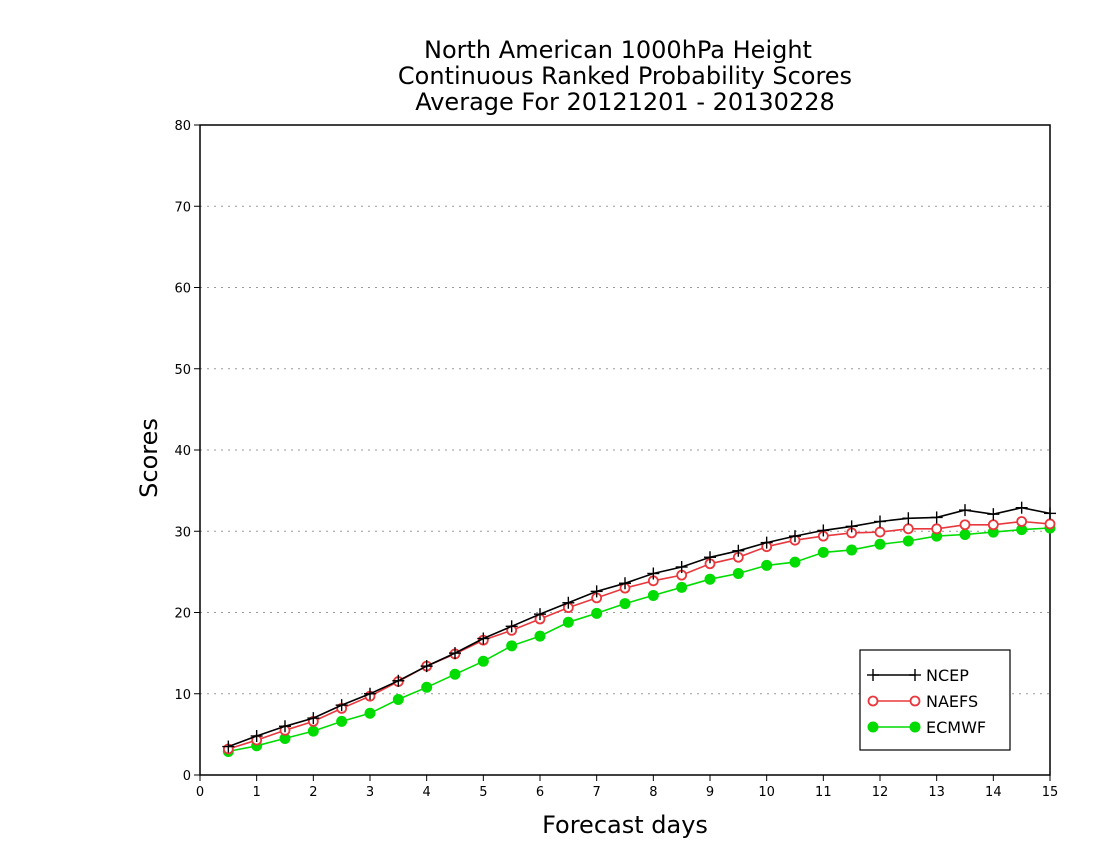  I want to click on legend-item-ncep: NCEP, so click(918, 675).